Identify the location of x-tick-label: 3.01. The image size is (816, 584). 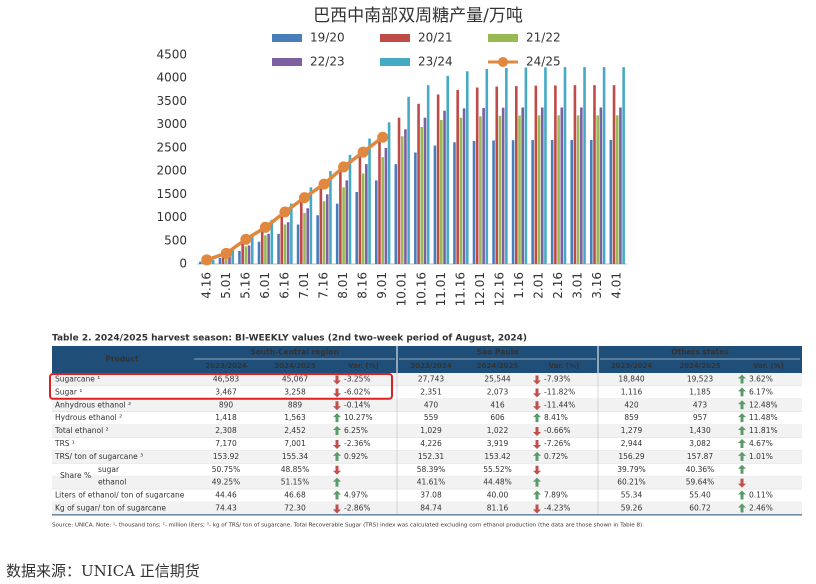
(578, 285).